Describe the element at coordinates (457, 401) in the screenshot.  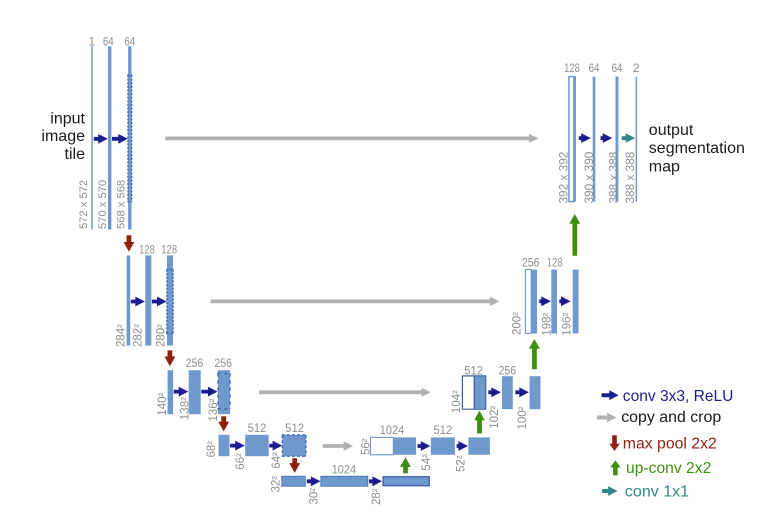
I see `svg-text: 104²` at that location.